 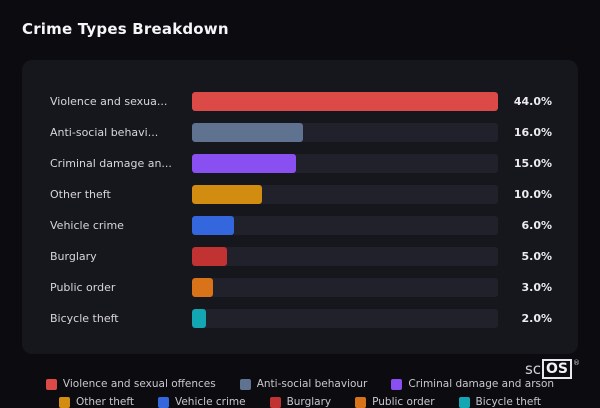 What do you see at coordinates (532, 163) in the screenshot?
I see `value-label: 15.0%` at bounding box center [532, 163].